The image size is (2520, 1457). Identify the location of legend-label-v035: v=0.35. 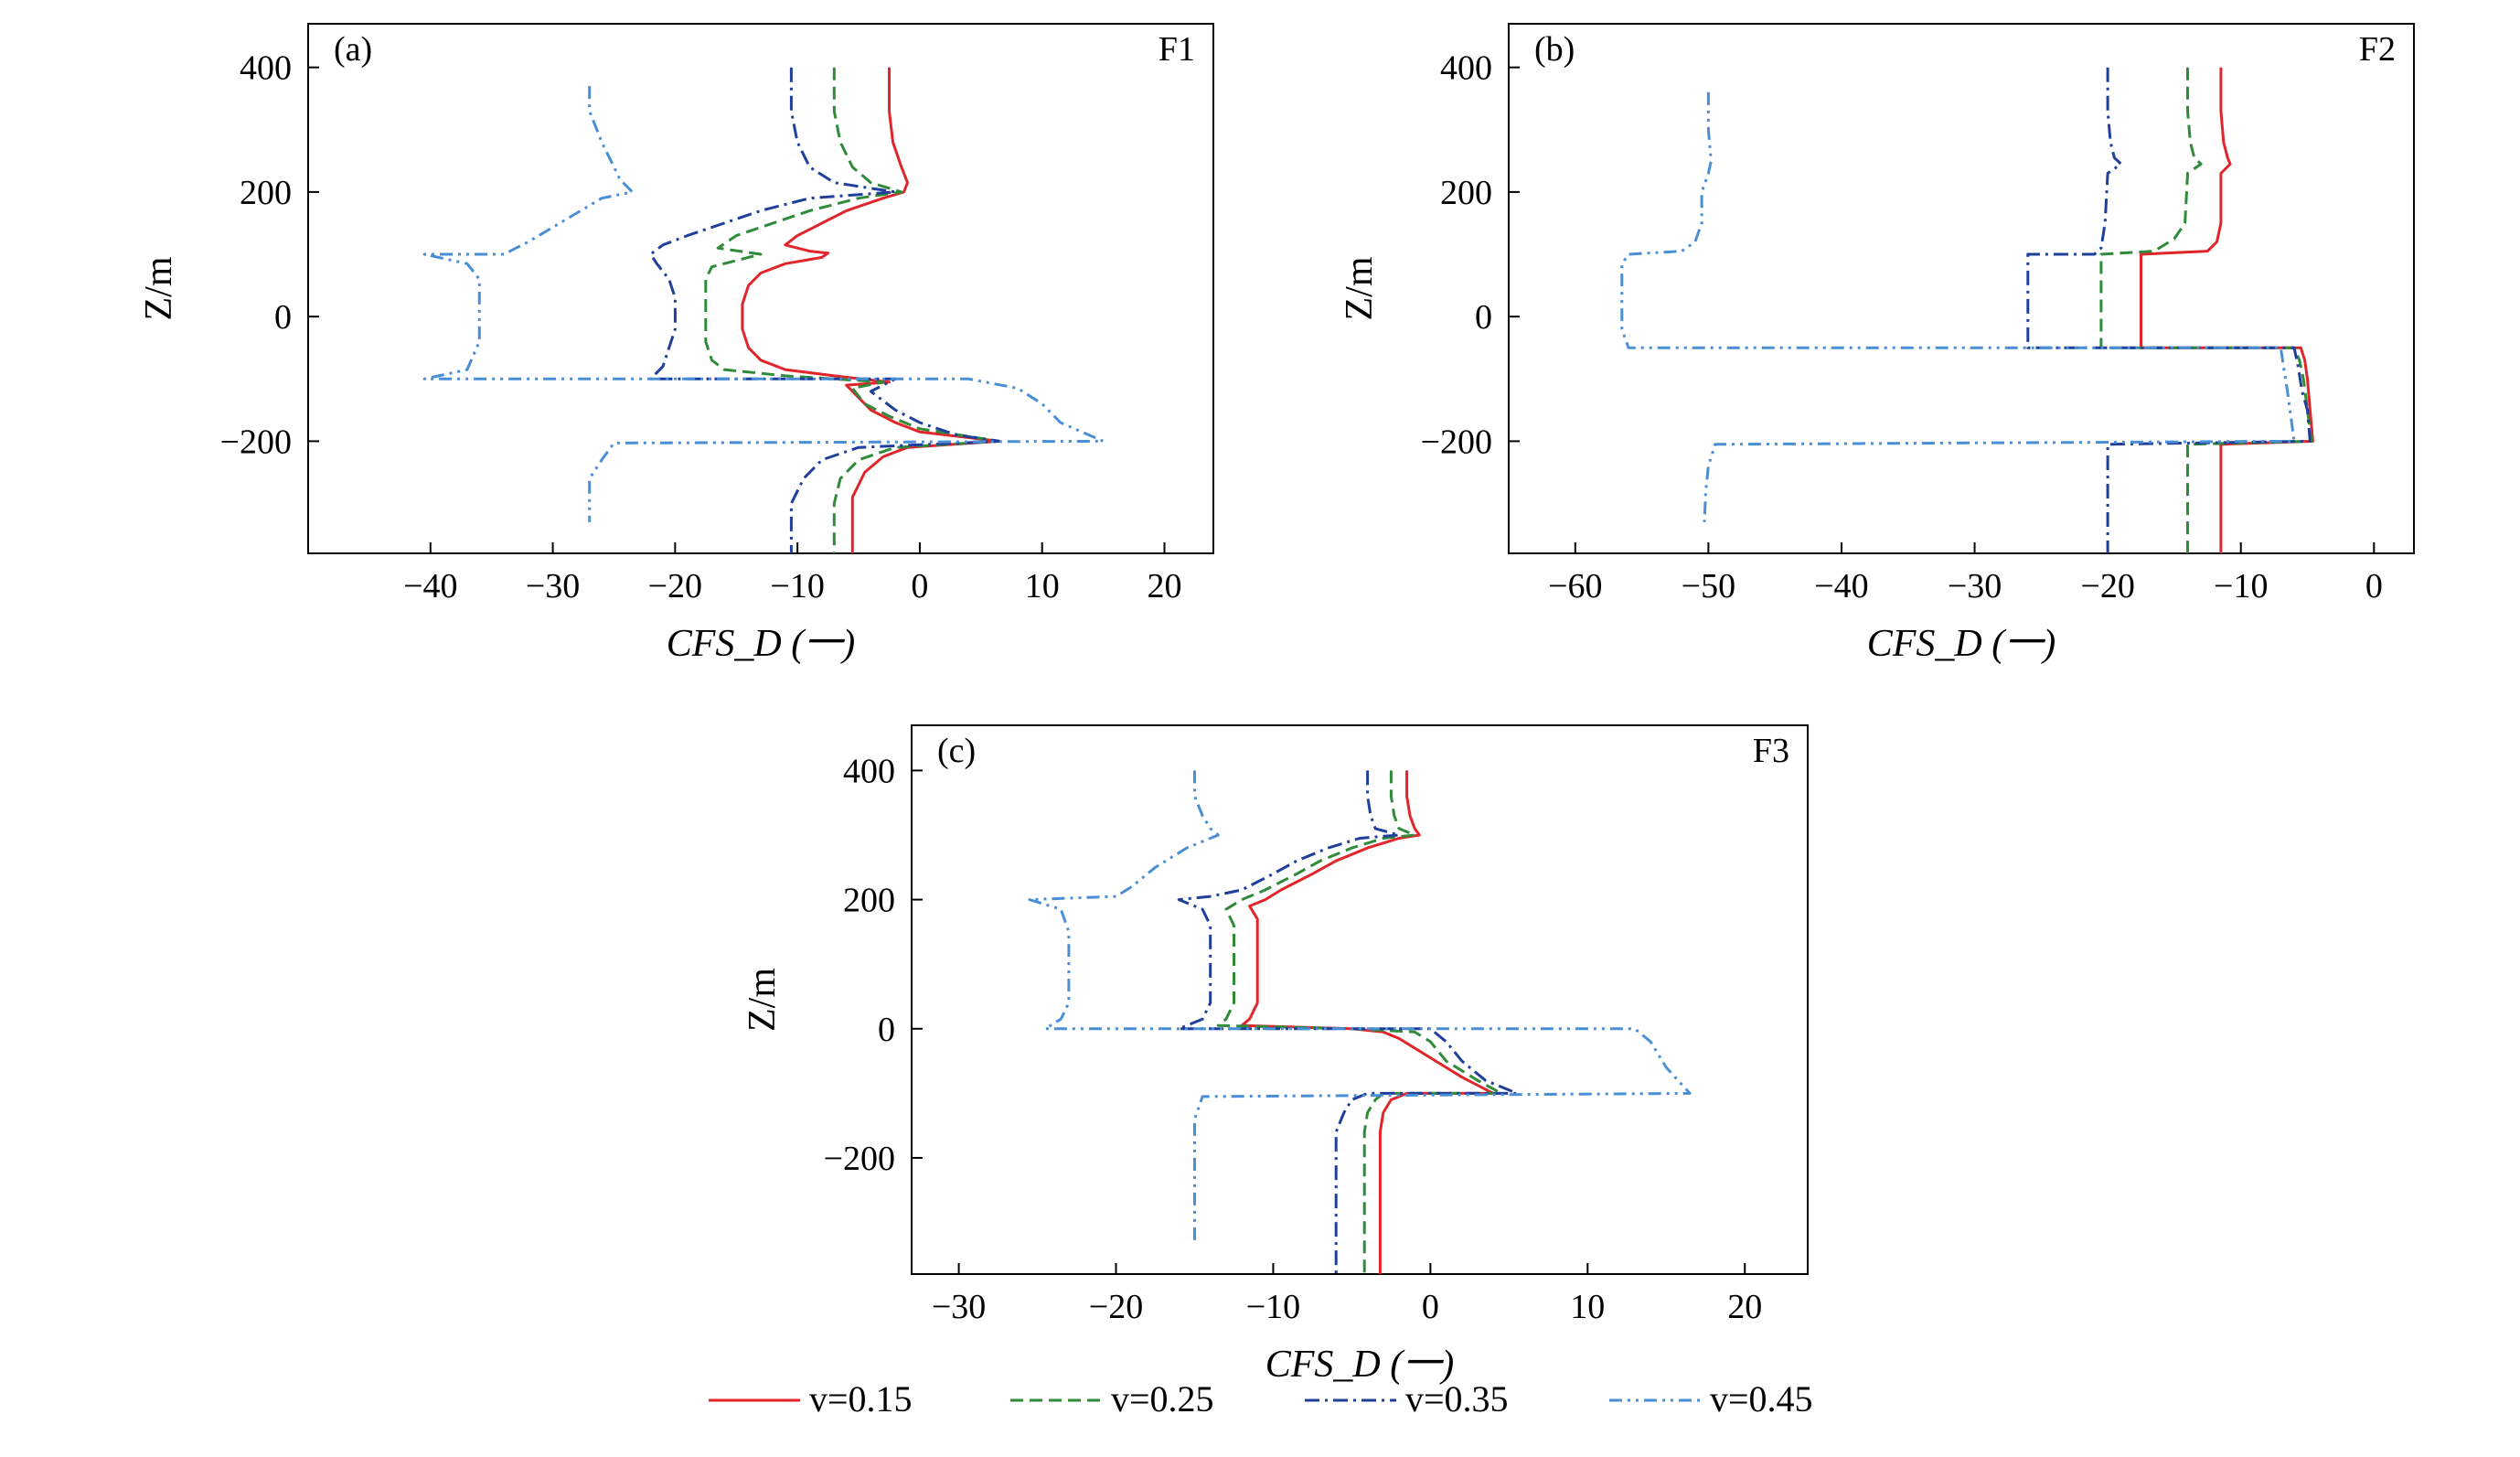
(1457, 1399).